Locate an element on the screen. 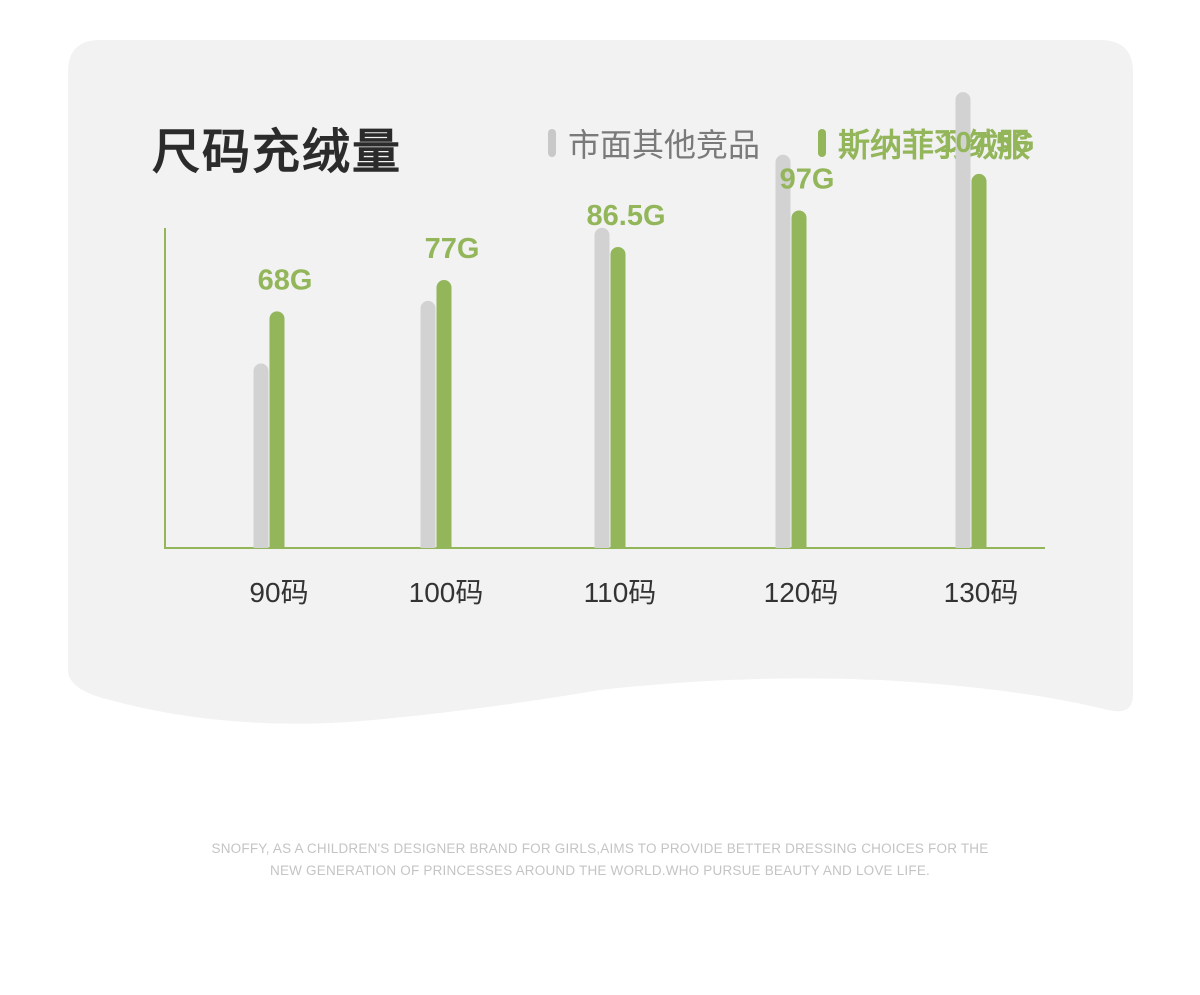  x-tick-label-1: 100码 is located at coordinates (446, 592).